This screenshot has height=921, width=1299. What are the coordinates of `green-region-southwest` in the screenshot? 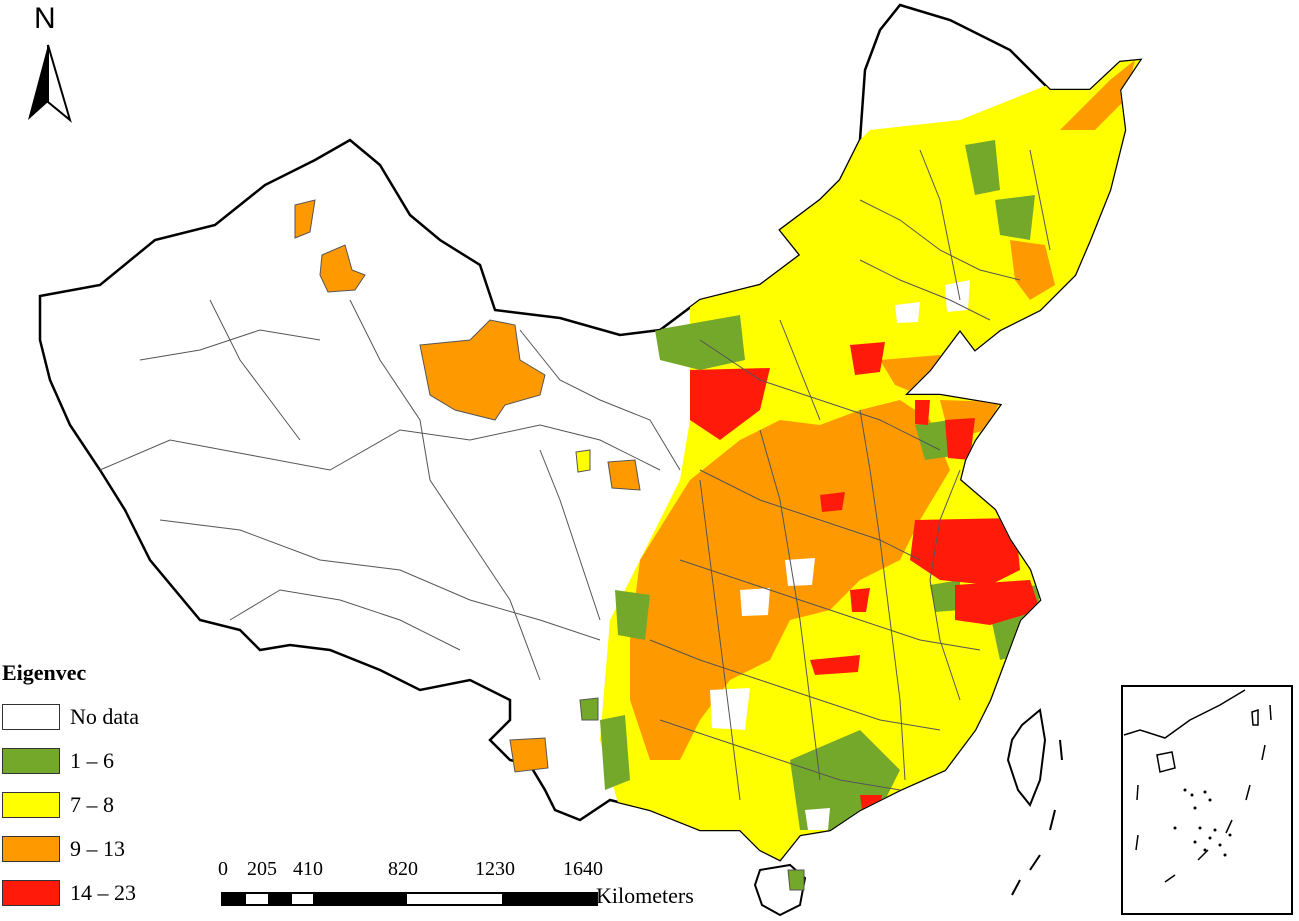 It's located at (589, 709).